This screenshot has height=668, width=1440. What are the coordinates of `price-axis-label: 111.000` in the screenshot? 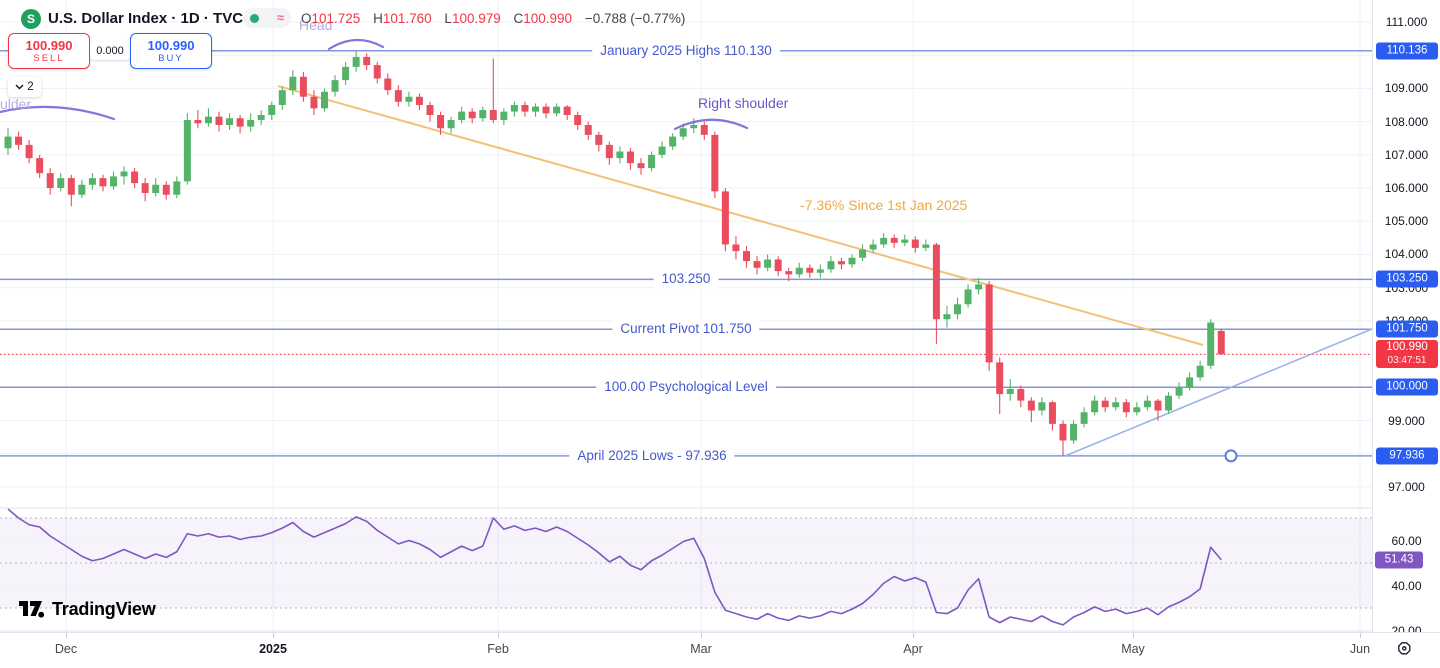 It's located at (1406, 22).